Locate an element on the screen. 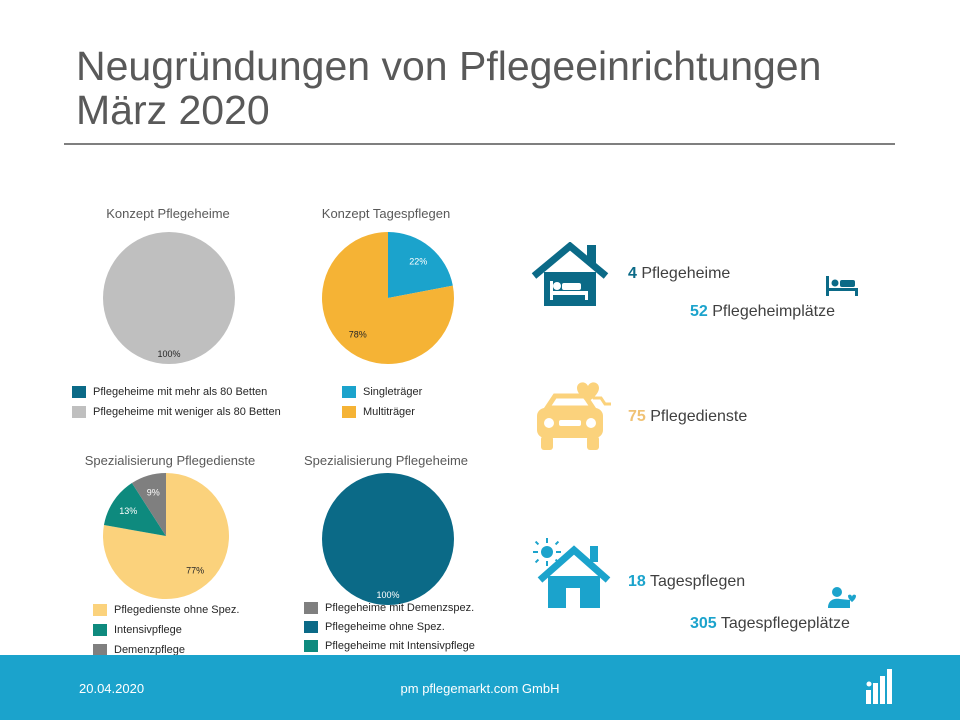 The image size is (960, 720). stat-pflegeheimplaetze: 52 Pflegeheimplätze is located at coordinates (762, 312).